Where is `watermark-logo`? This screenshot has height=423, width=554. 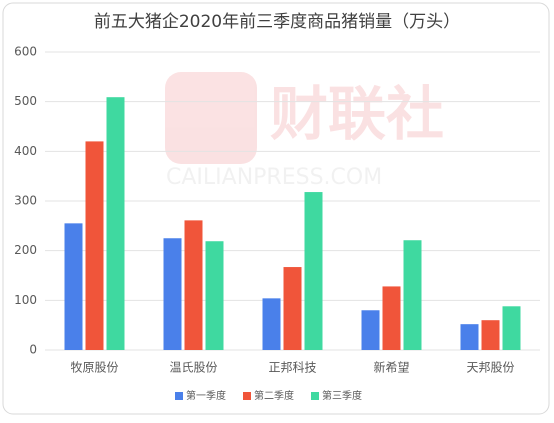
watermark-logo is located at coordinates (211, 118).